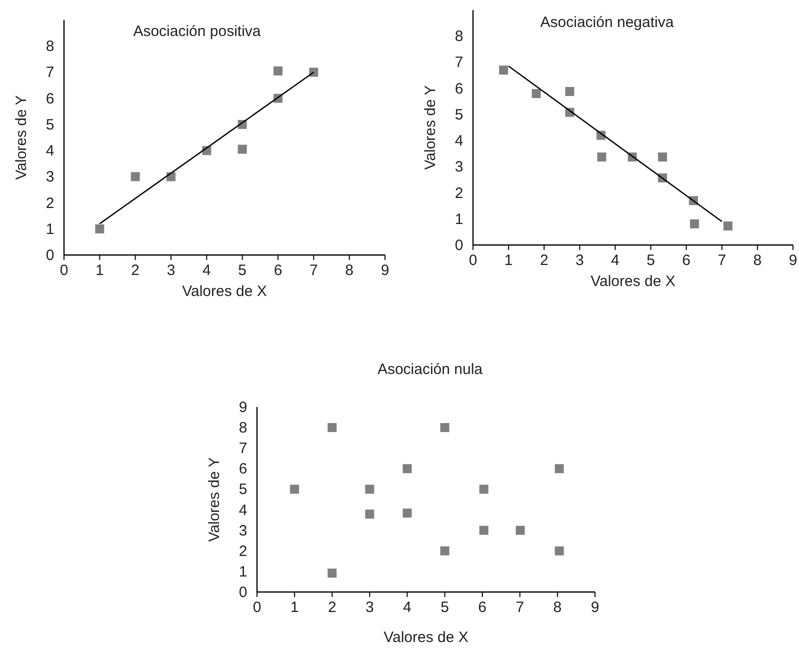 This screenshot has width=799, height=653. What do you see at coordinates (607, 22) in the screenshot?
I see `chart-title: Asociación negativa` at bounding box center [607, 22].